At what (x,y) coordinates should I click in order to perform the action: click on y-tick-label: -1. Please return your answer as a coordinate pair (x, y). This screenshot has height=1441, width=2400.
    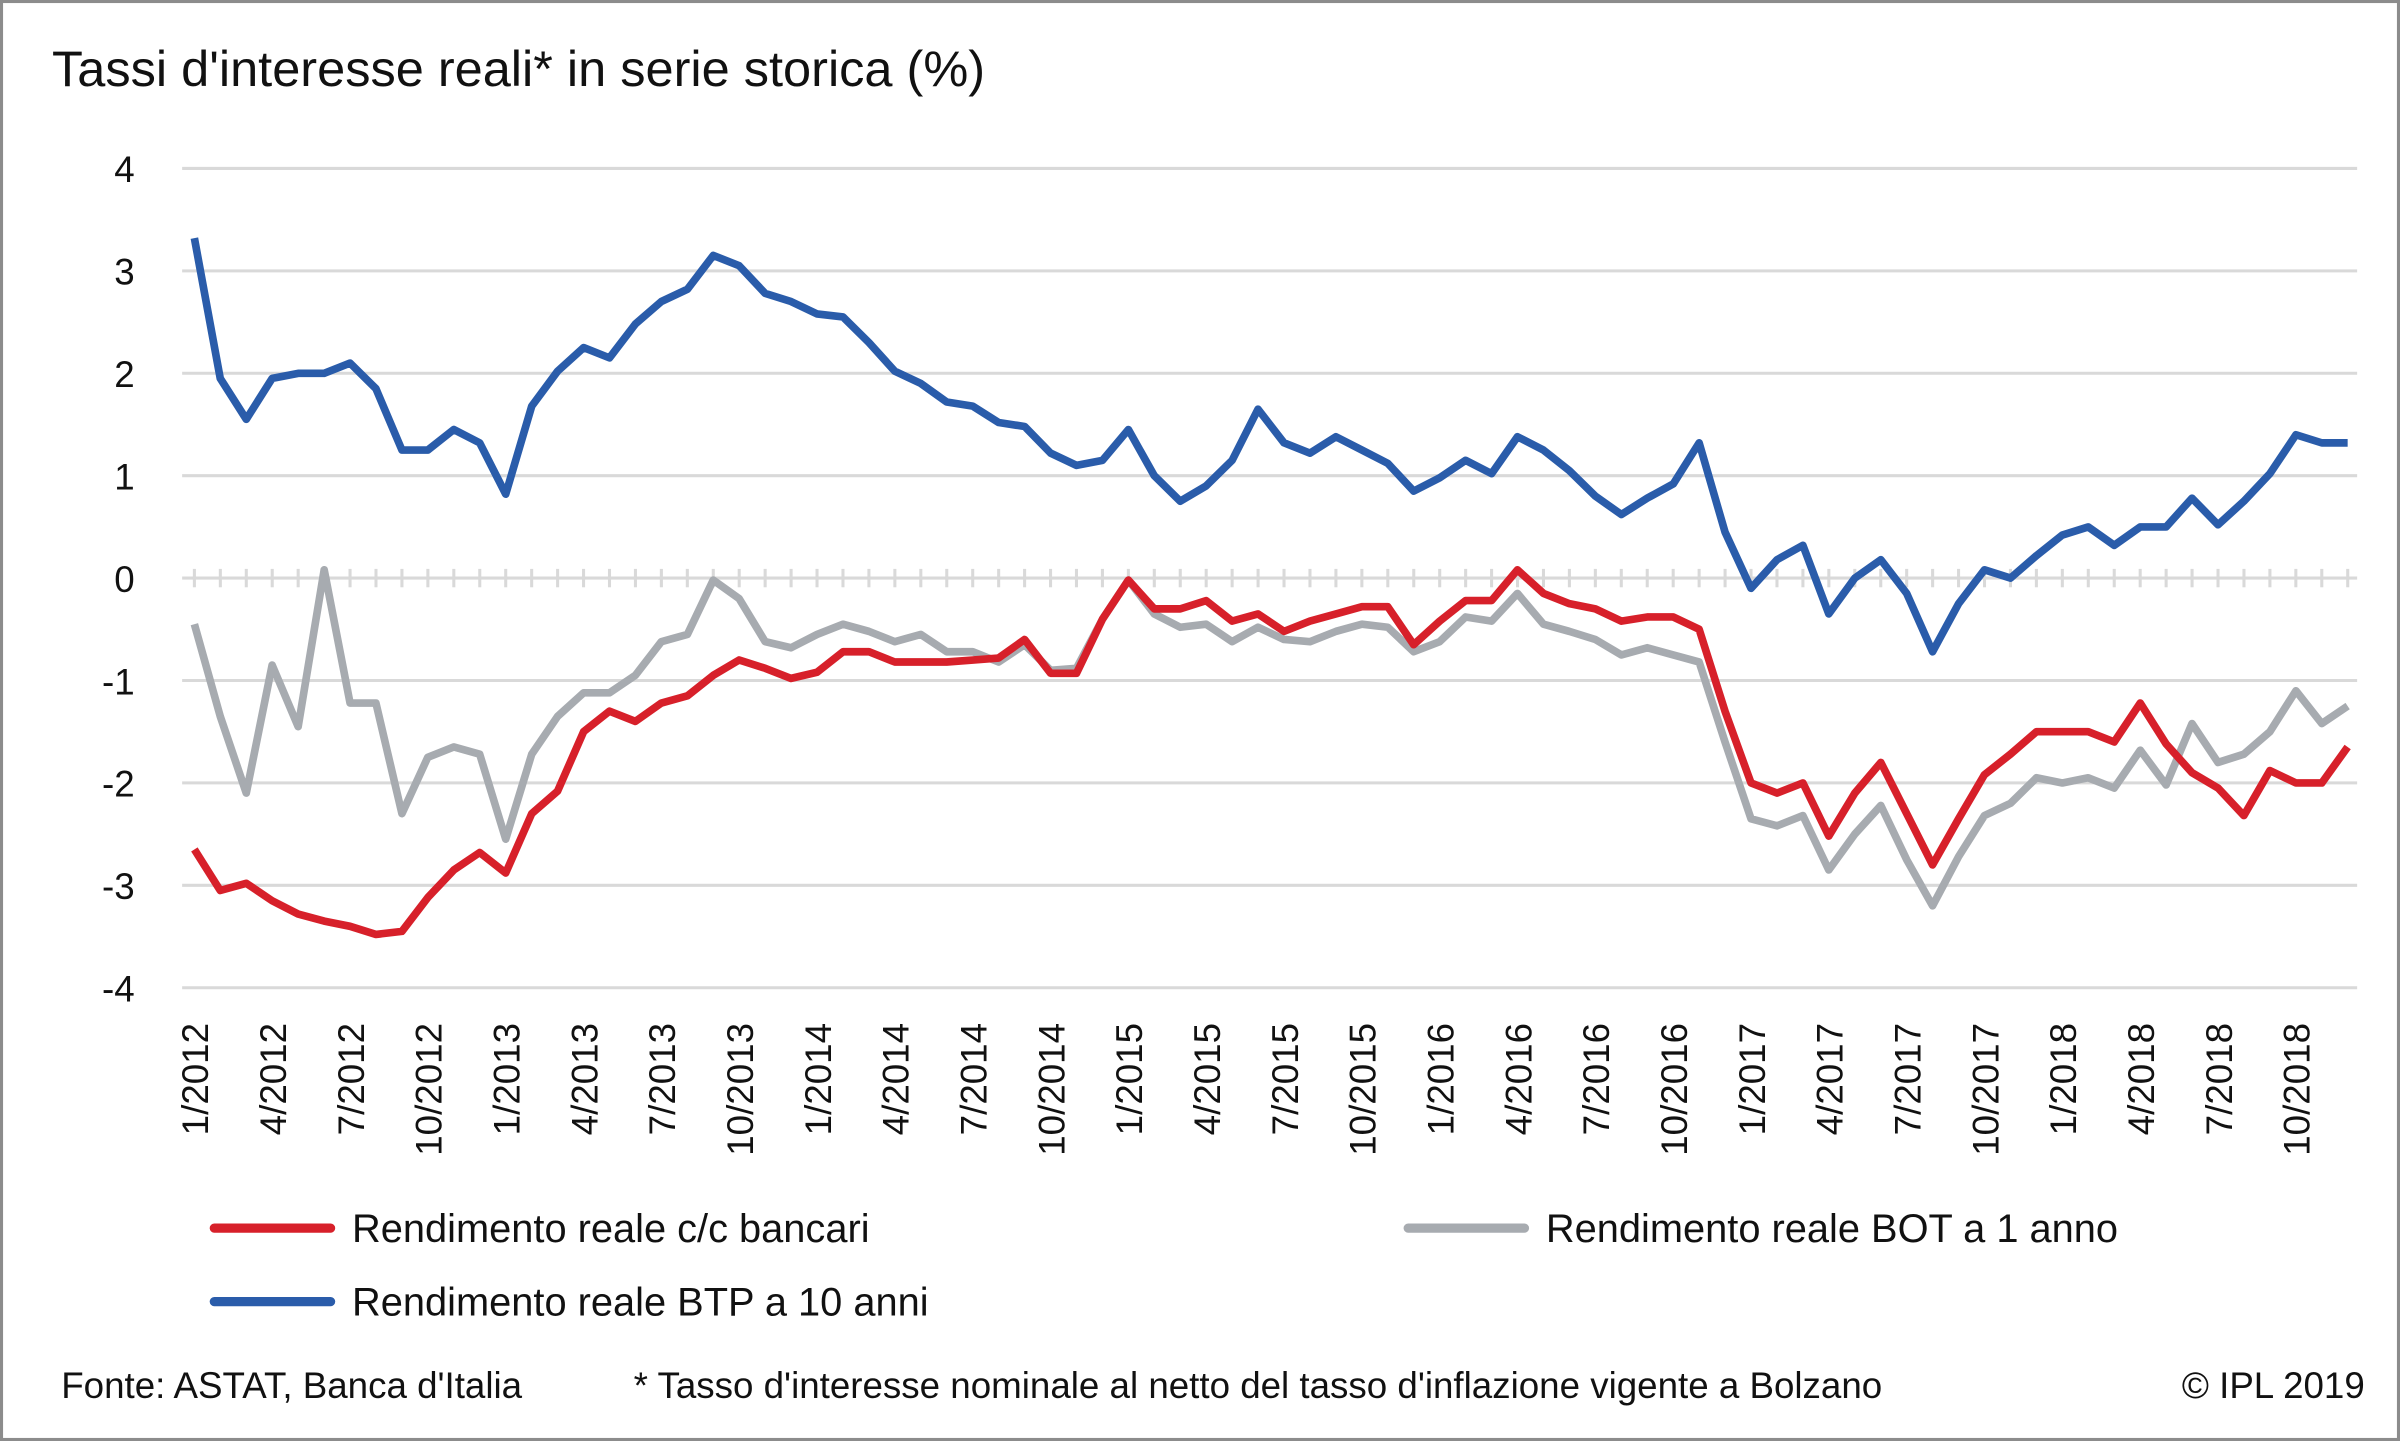
    Looking at the image, I should click on (118, 681).